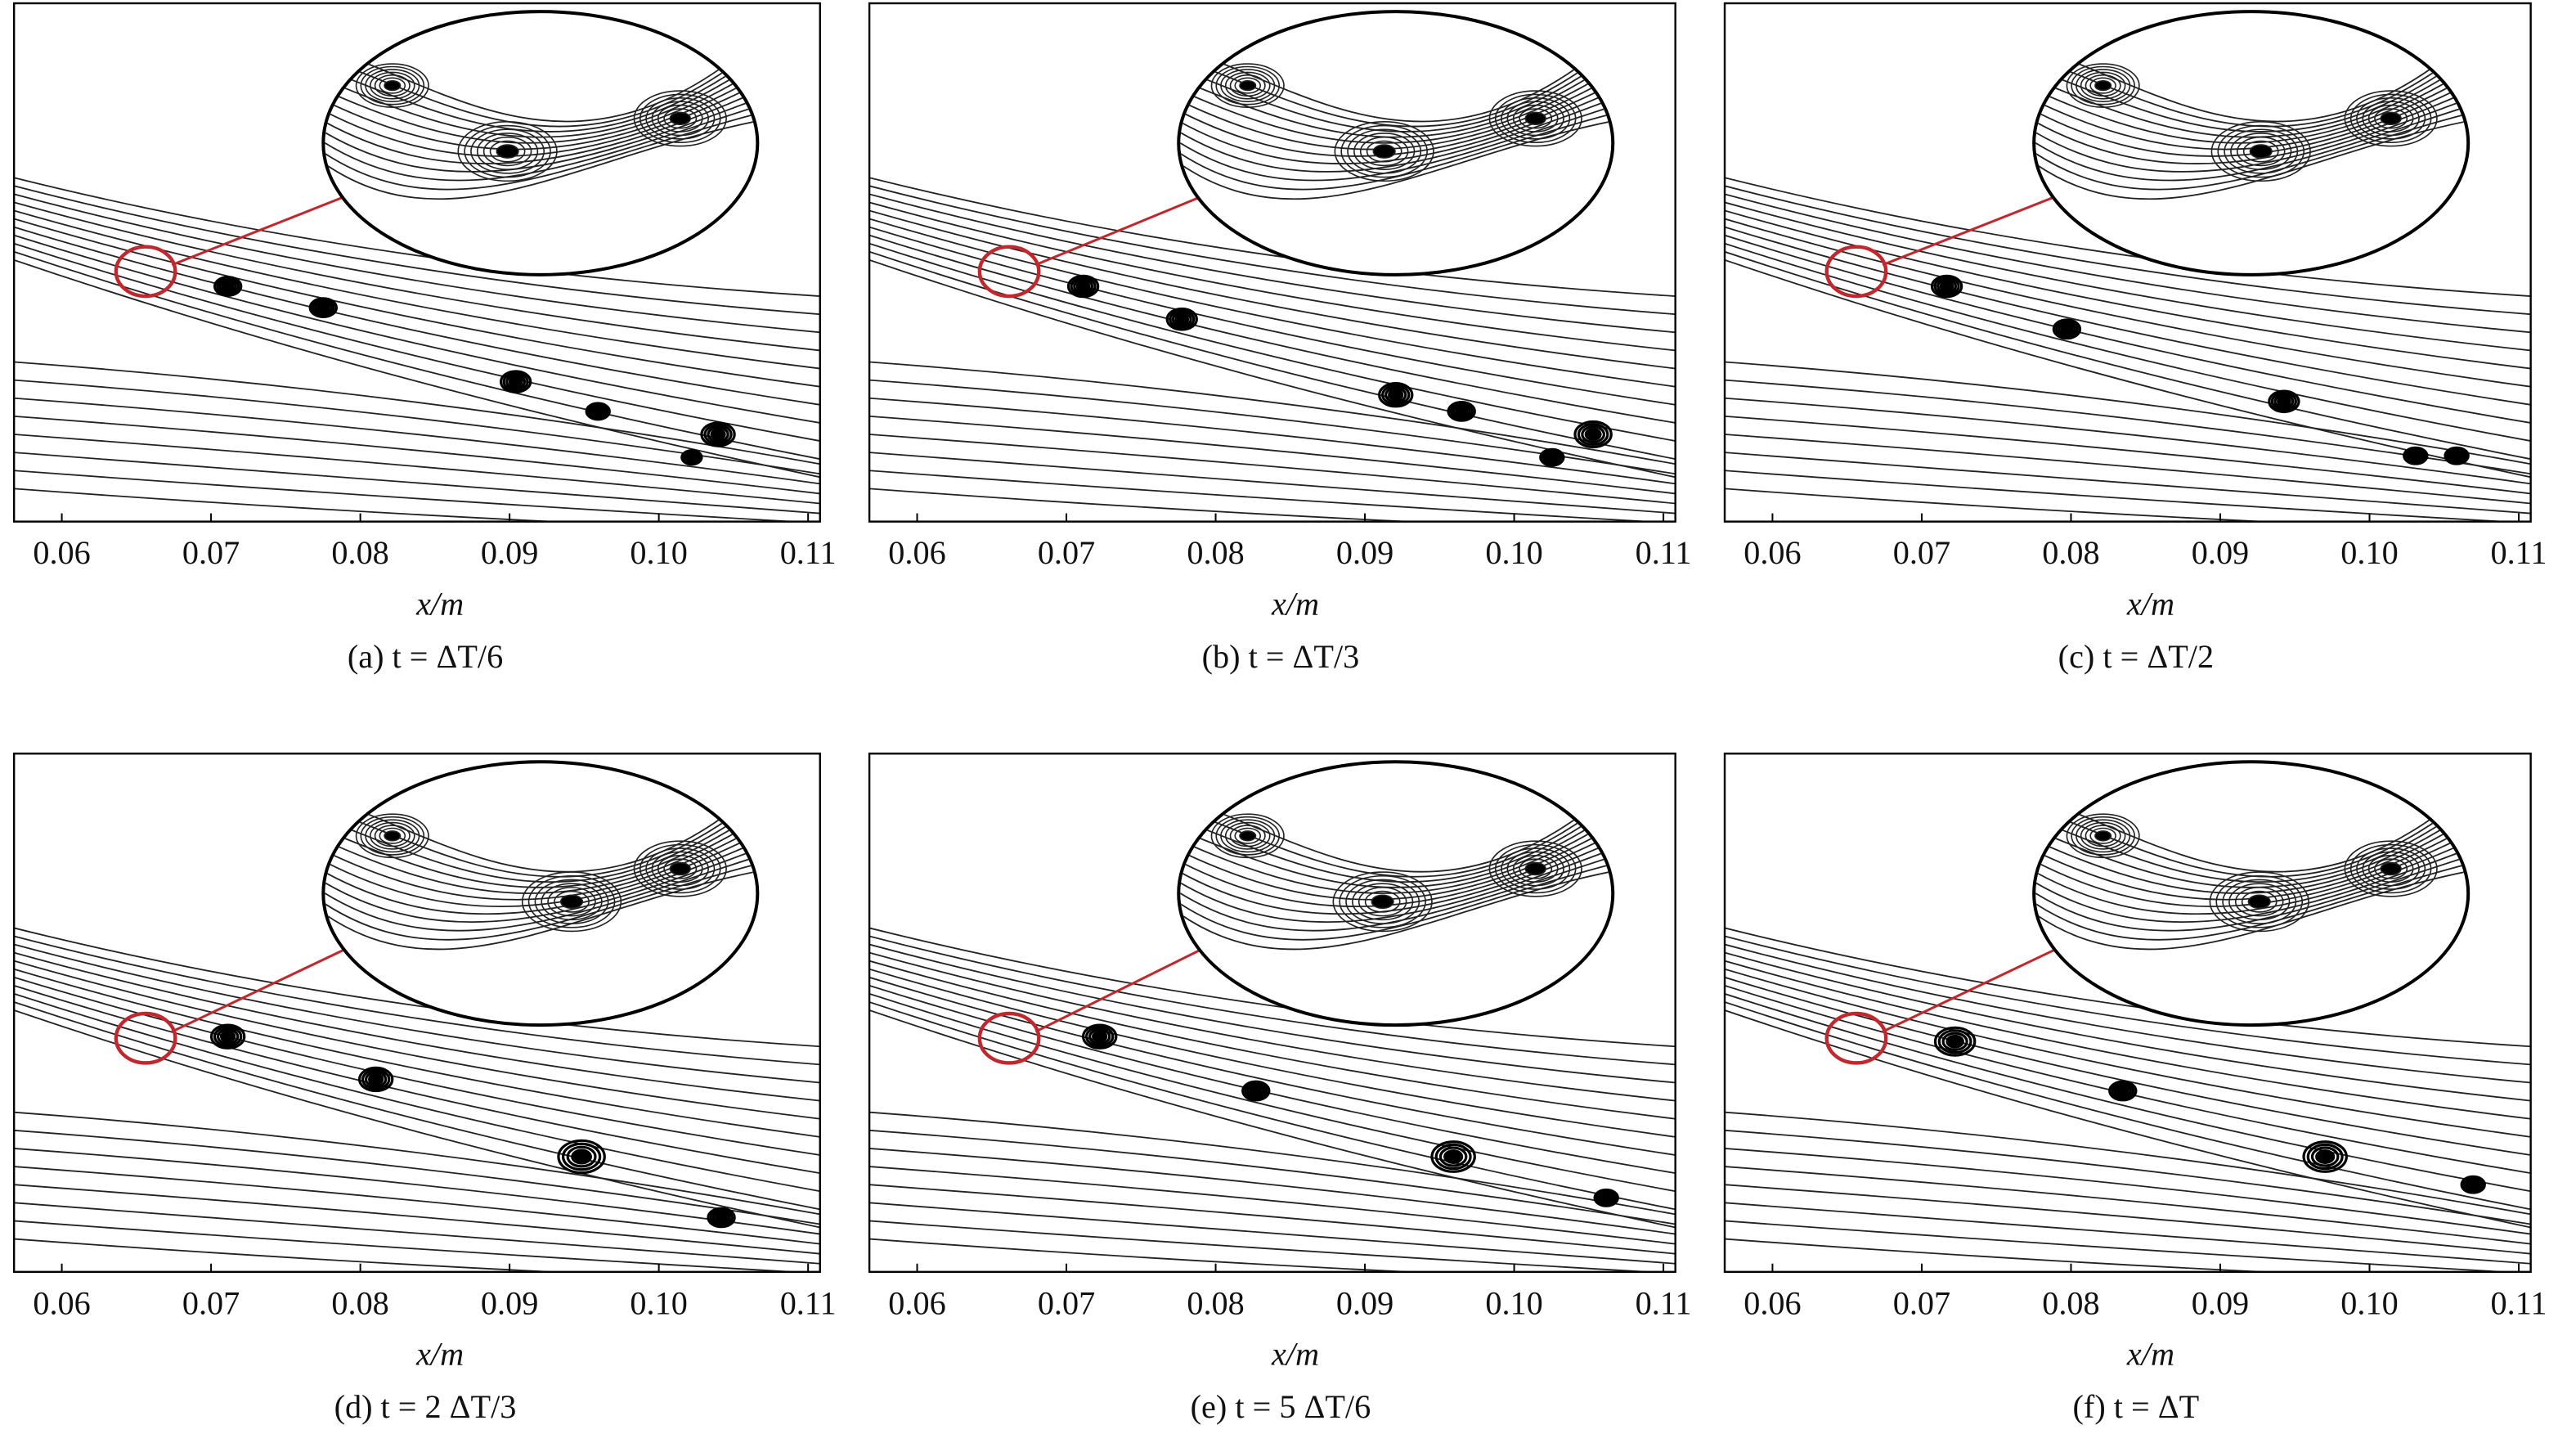  What do you see at coordinates (439, 1354) in the screenshot?
I see `x-axis-label: x/m` at bounding box center [439, 1354].